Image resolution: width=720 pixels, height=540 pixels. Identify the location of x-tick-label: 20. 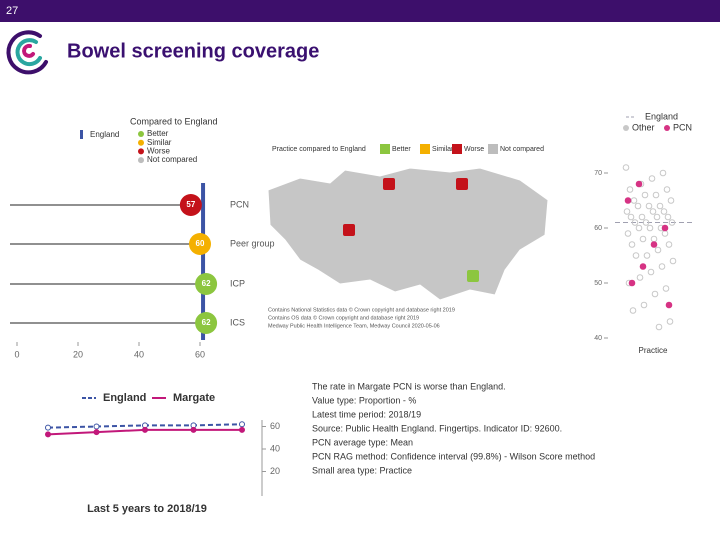
(78, 354).